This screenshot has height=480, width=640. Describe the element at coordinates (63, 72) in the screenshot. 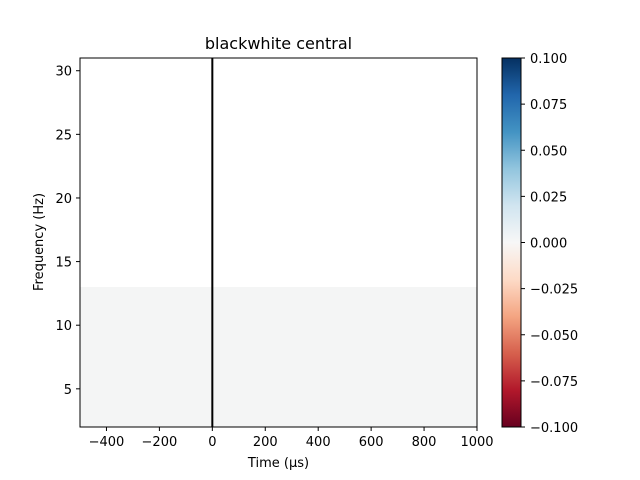

I see `y-tick-label: 30` at that location.